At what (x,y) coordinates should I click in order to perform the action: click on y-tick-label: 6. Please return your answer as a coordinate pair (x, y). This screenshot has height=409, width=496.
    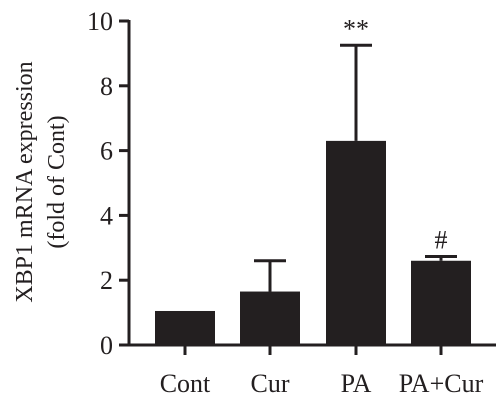
    Looking at the image, I should click on (106, 151).